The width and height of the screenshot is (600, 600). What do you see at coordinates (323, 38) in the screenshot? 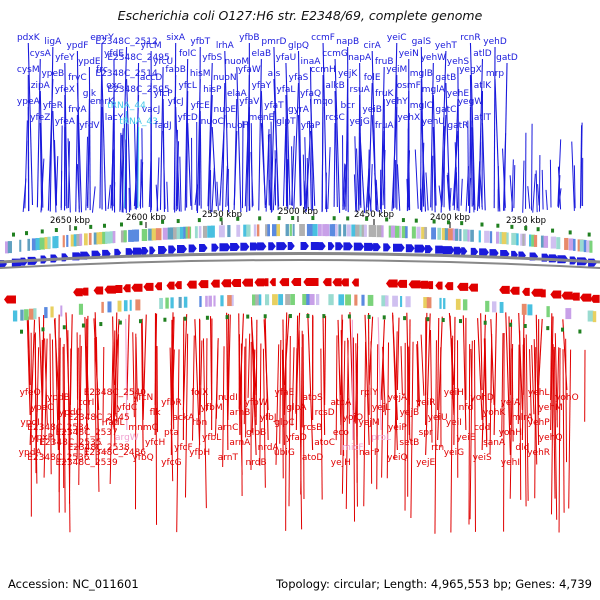
I see `gene-label: ccmF` at bounding box center [323, 38].